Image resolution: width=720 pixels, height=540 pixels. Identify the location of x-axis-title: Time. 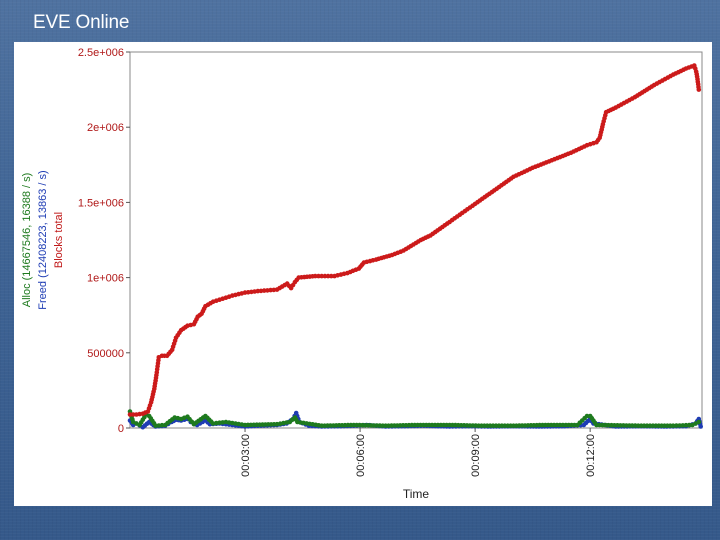
(416, 494).